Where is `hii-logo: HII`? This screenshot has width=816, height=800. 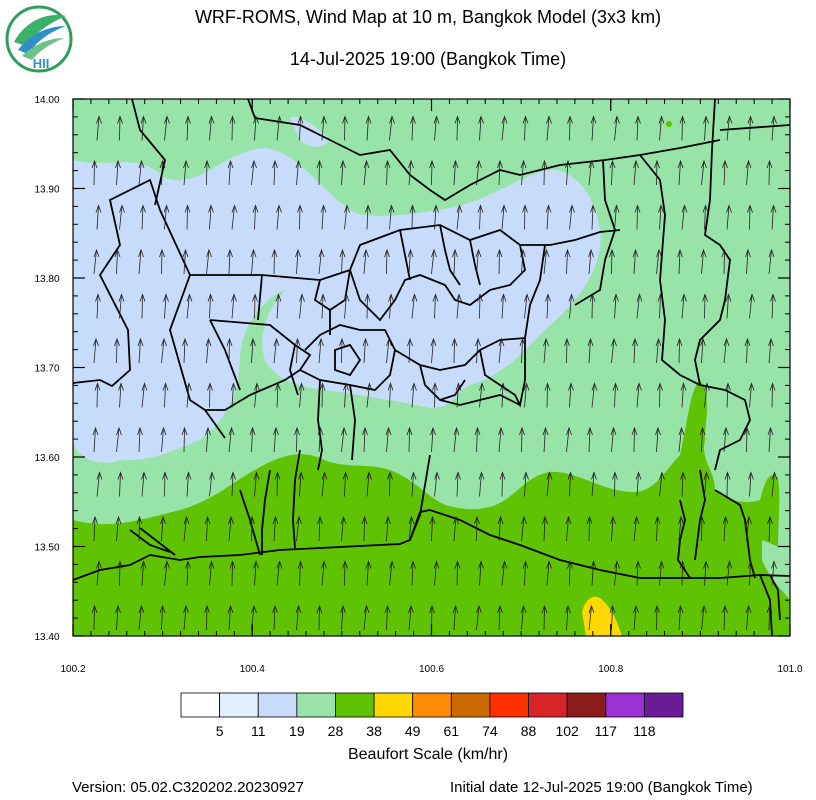
hii-logo: HII is located at coordinates (39, 39).